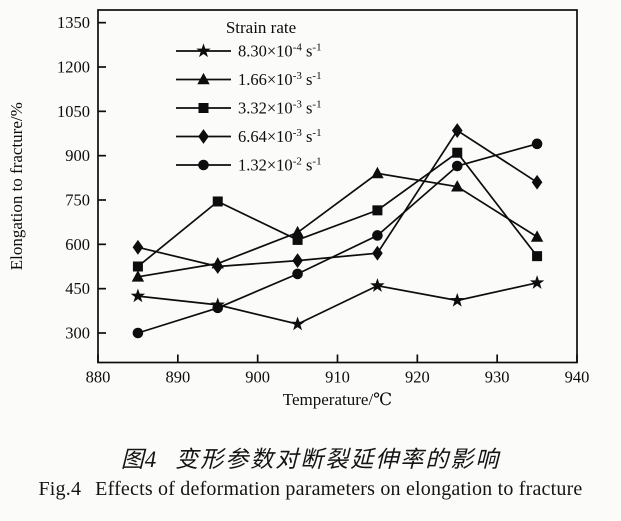  I want to click on series-line-square, so click(337, 209).